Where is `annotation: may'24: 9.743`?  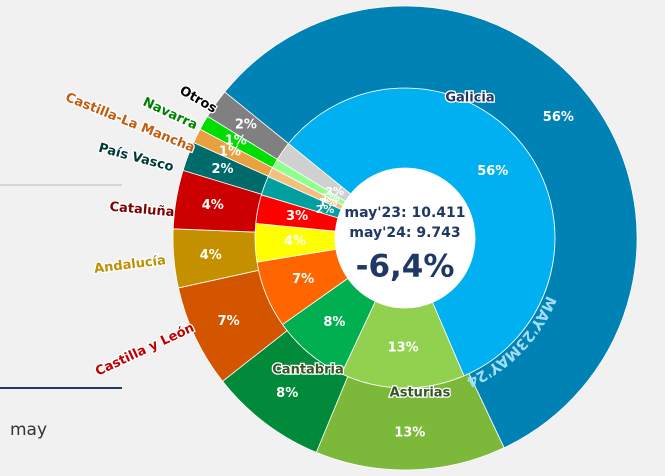 annotation: may'24: 9.743 is located at coordinates (404, 233).